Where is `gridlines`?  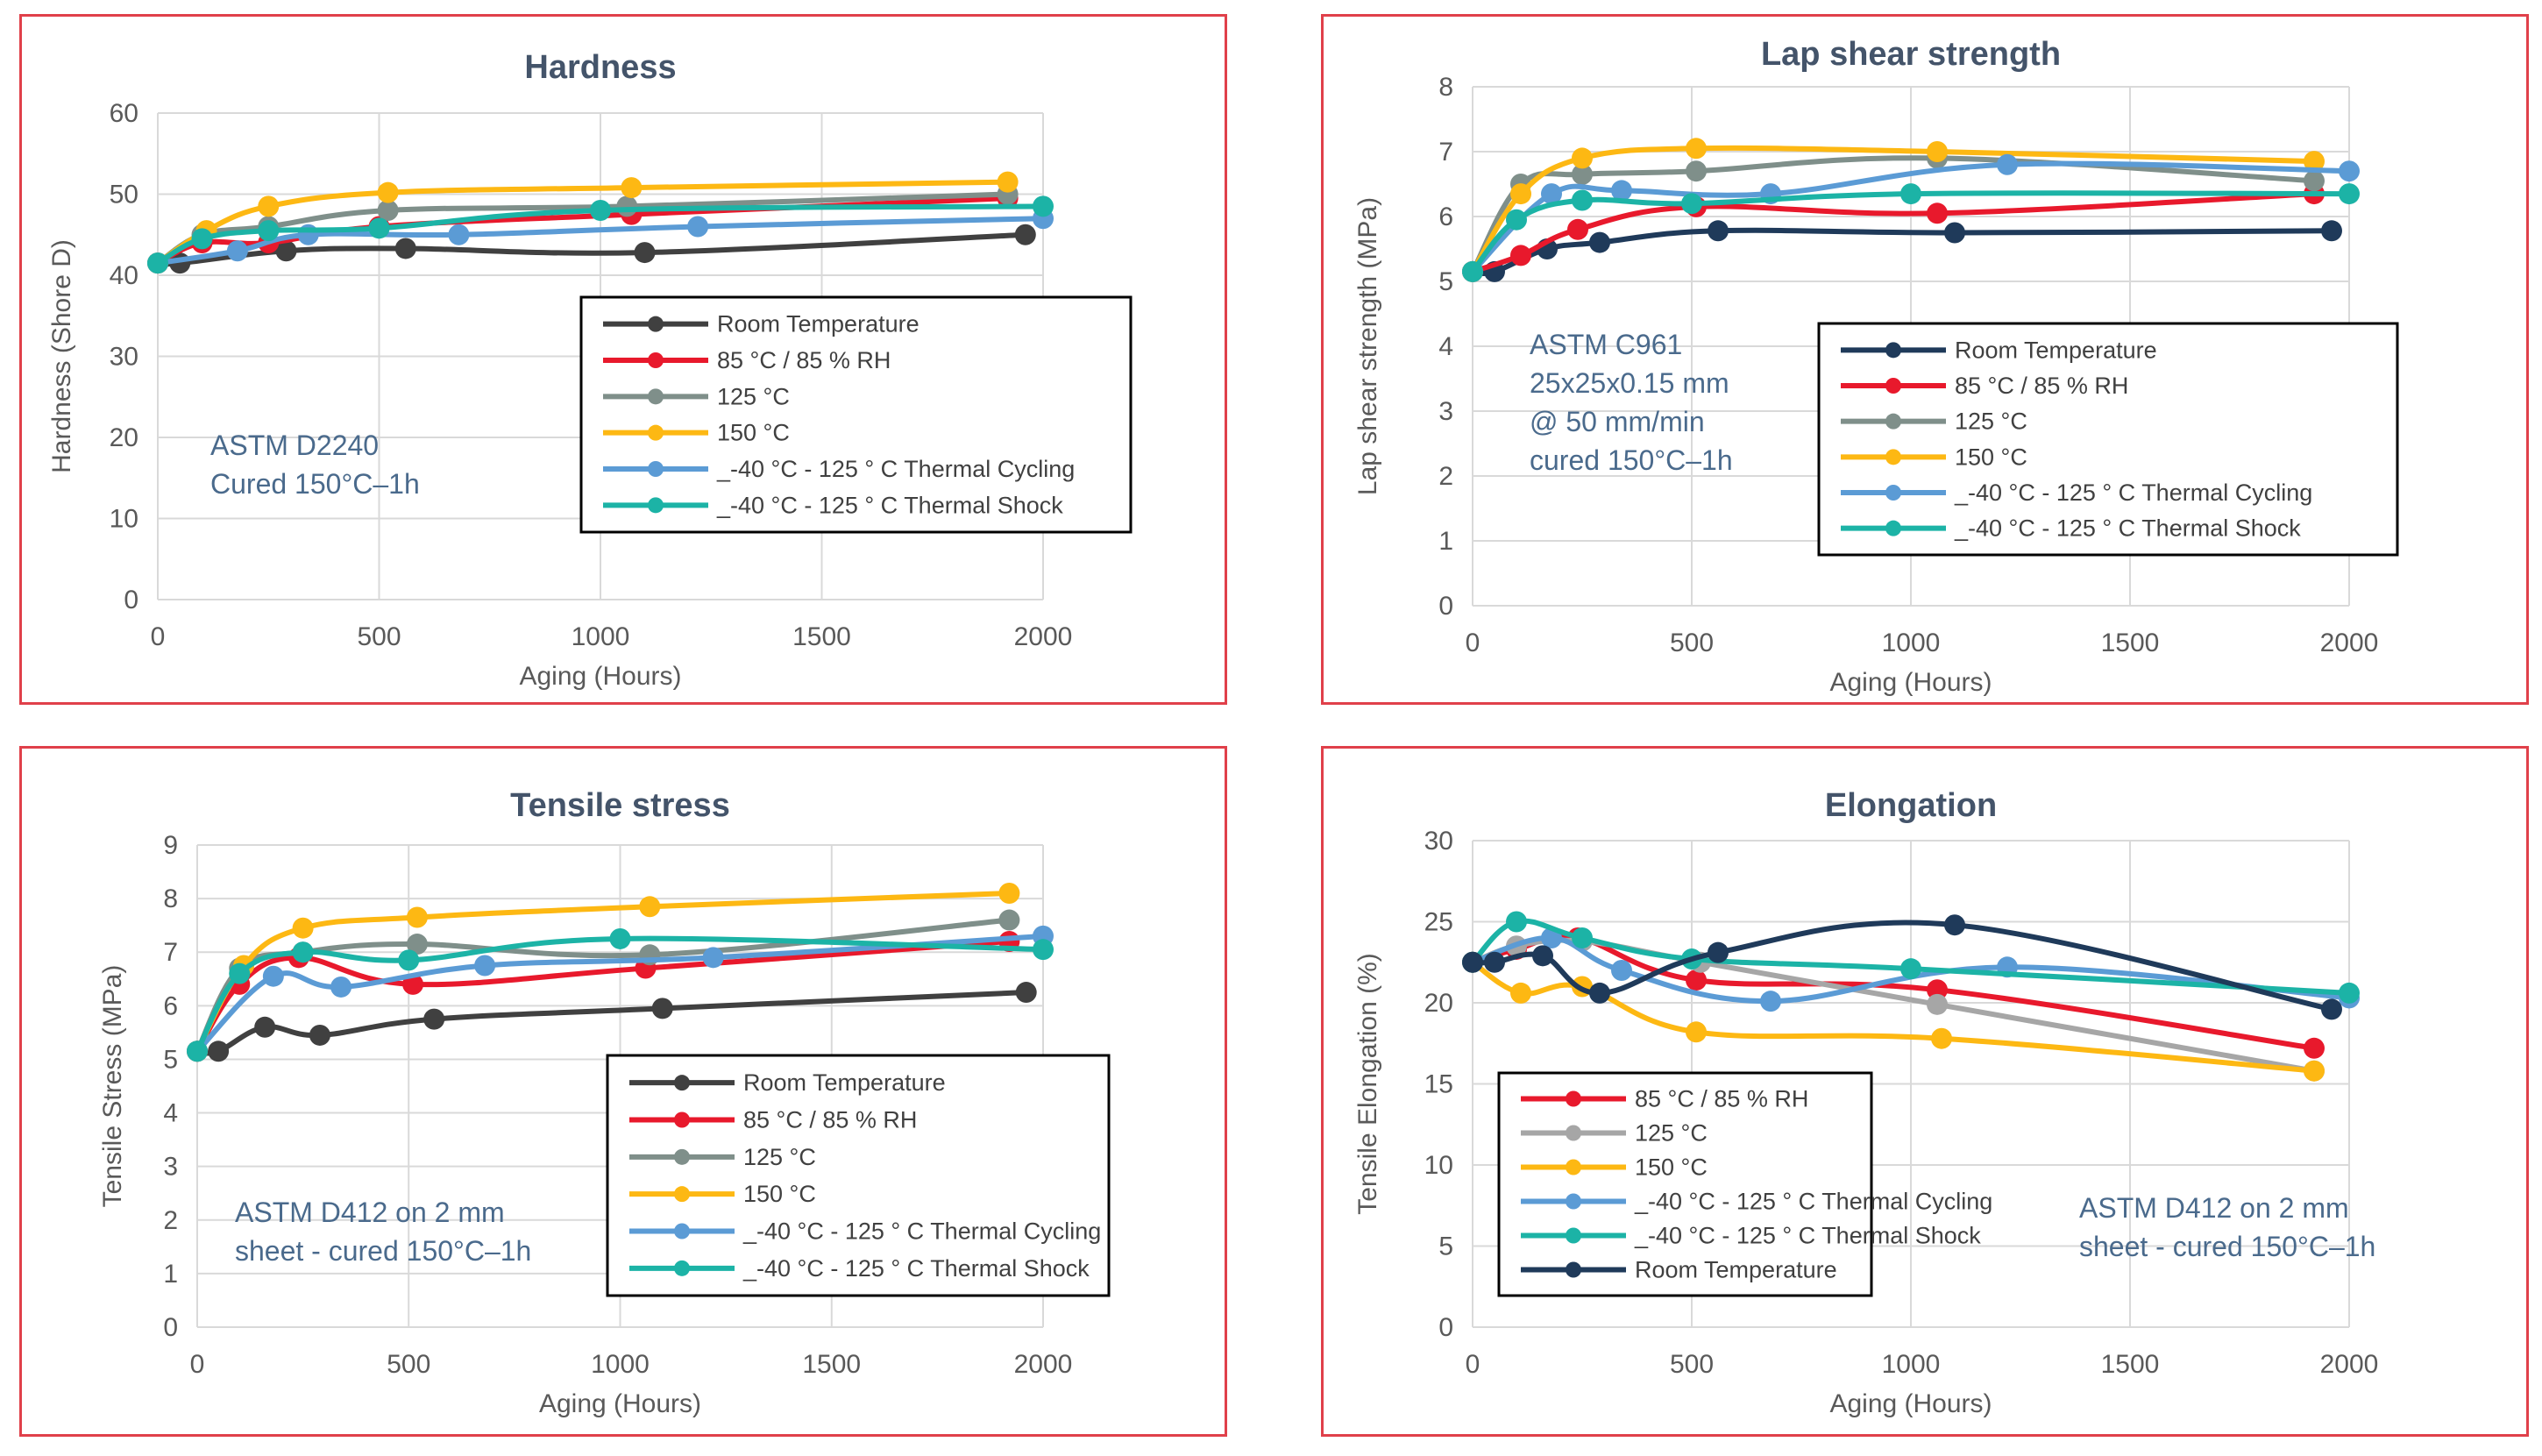 gridlines is located at coordinates (600, 356).